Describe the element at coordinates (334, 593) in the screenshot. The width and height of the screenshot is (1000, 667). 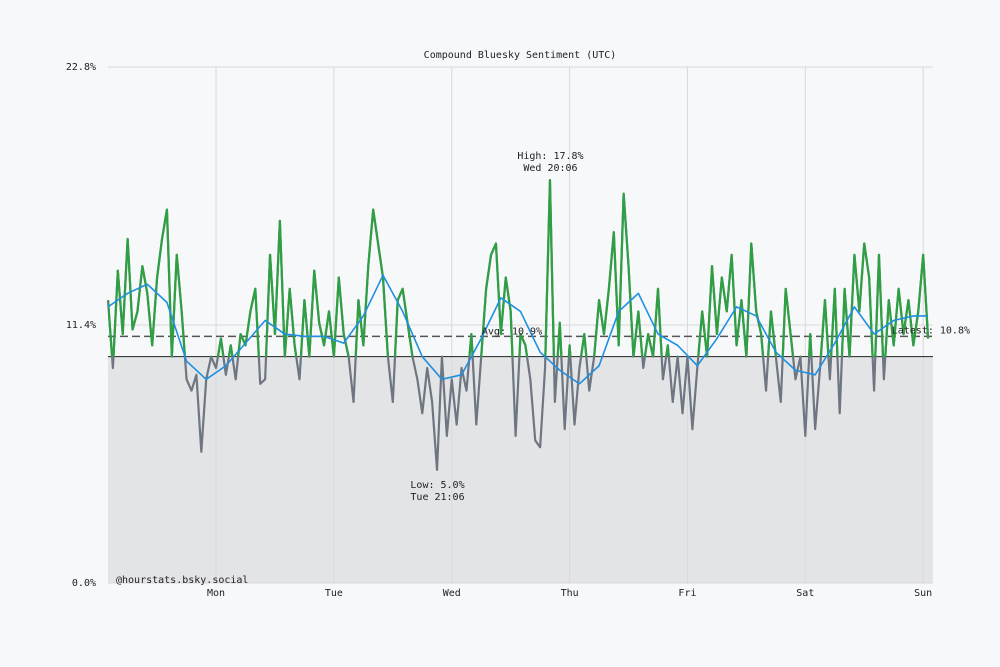
I see `x-tick-label: Tue` at that location.